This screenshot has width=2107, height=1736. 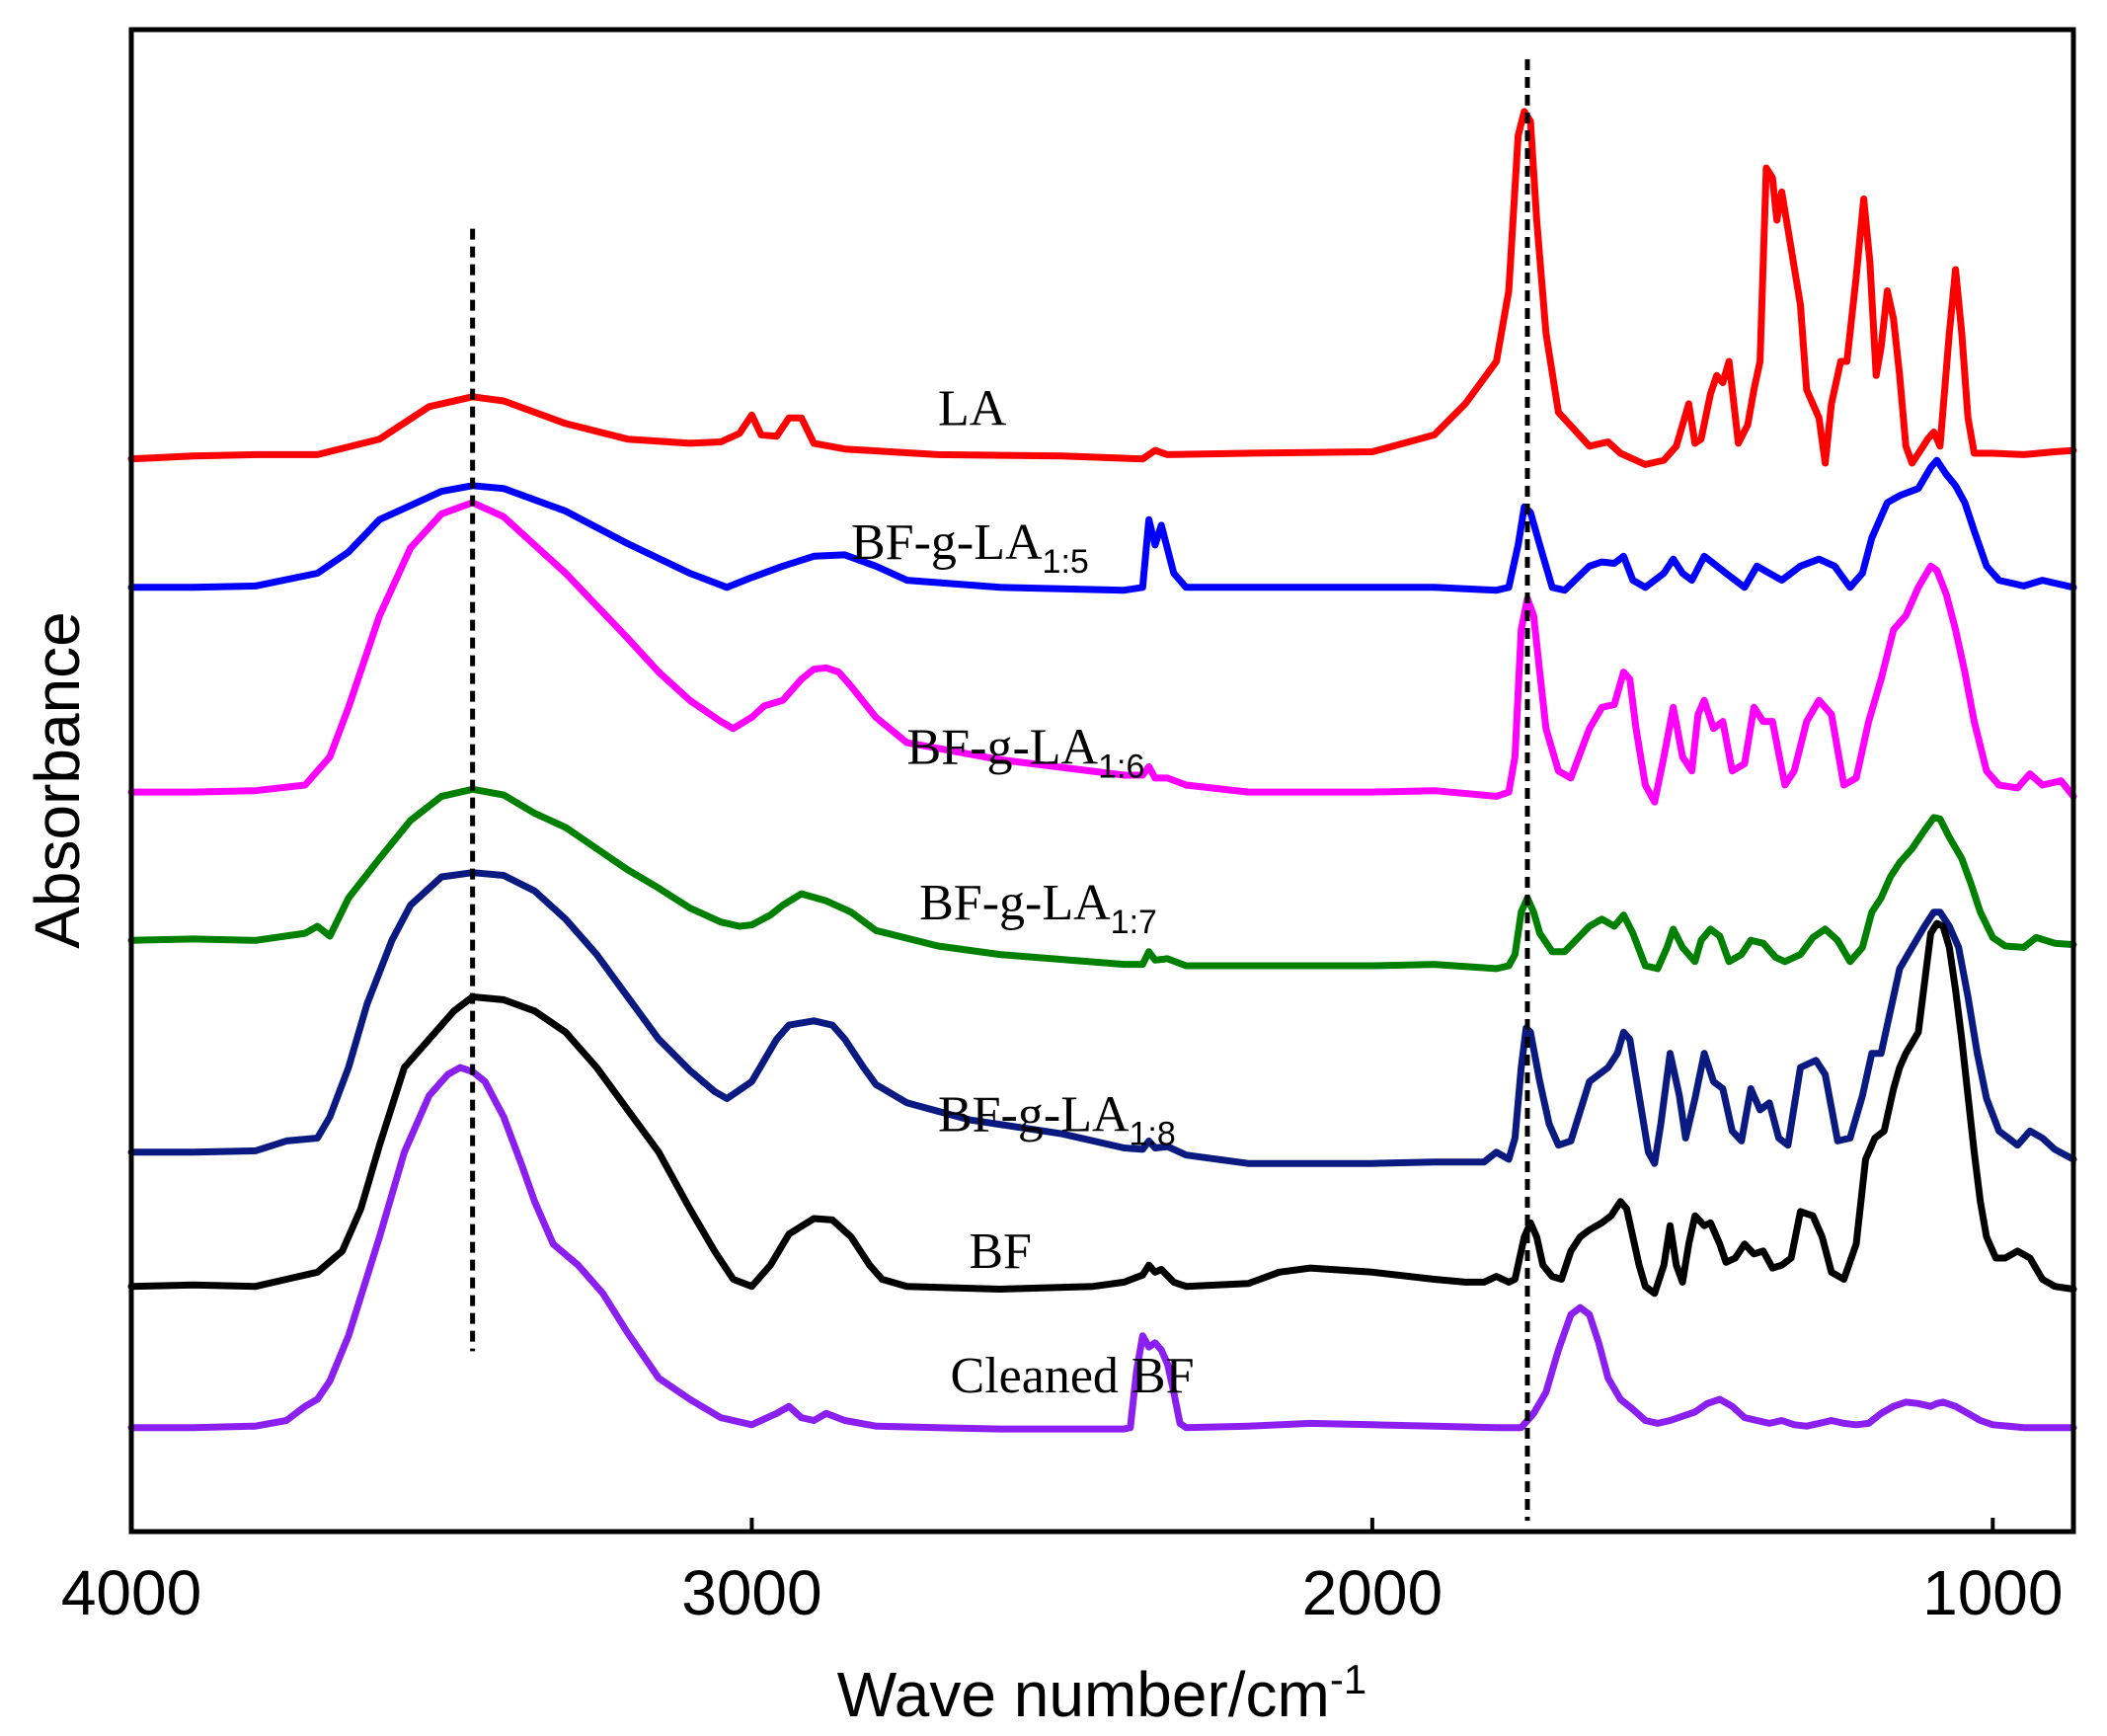 I want to click on series-label-bf: BF, so click(x=1000, y=1251).